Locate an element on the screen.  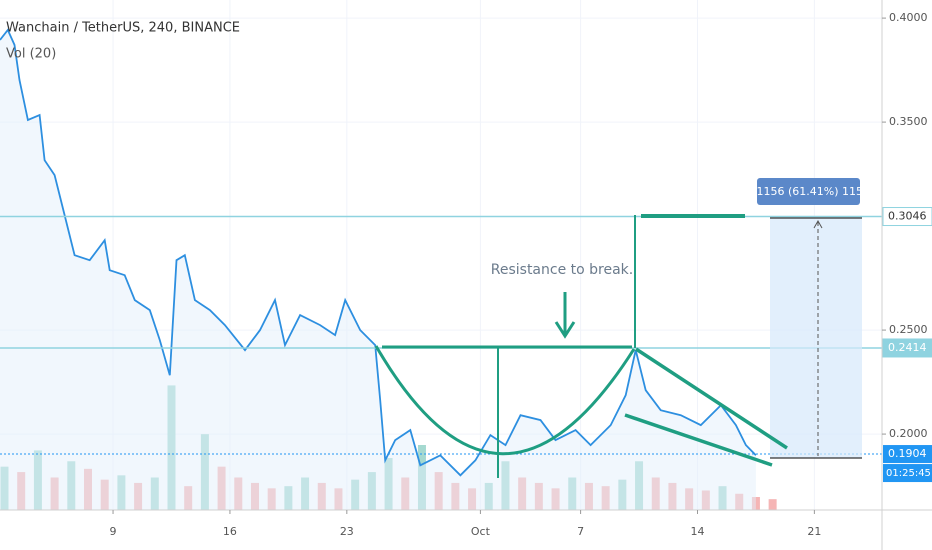
x-tick-label: 7 is located at coordinates (580, 531).